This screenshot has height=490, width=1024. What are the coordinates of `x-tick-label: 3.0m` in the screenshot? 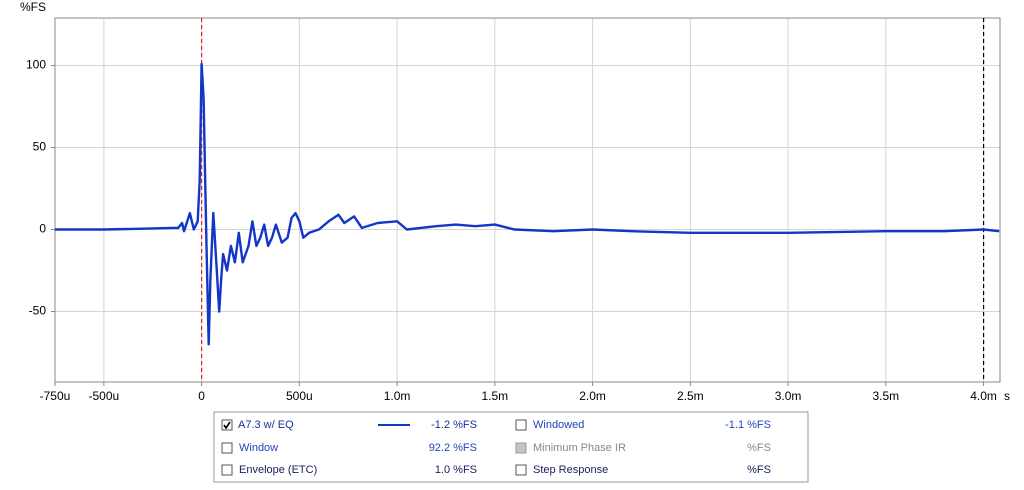 It's located at (788, 396).